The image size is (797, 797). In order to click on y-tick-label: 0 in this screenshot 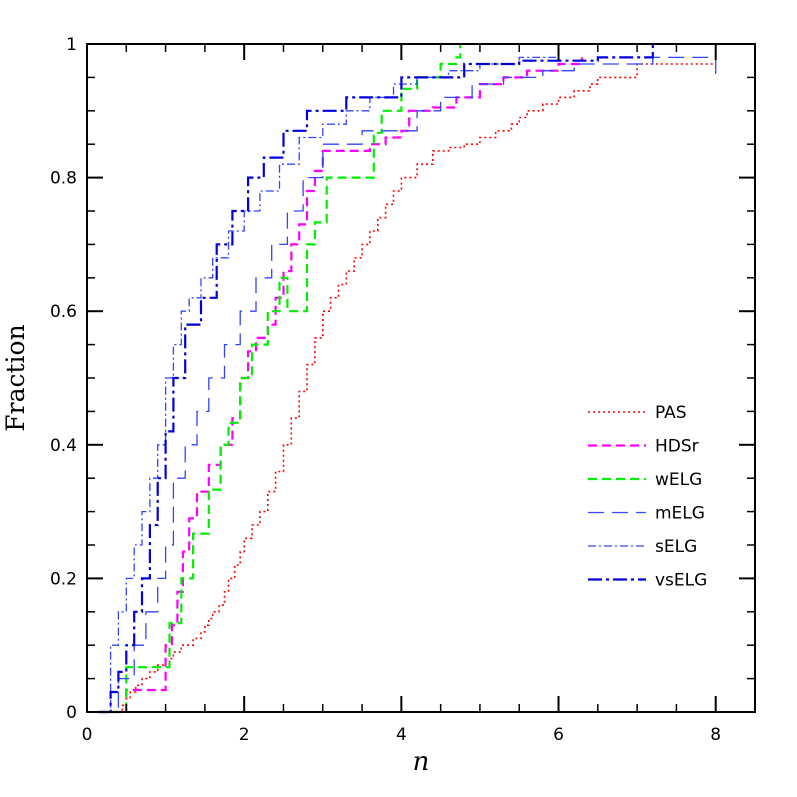, I will do `click(71, 713)`.